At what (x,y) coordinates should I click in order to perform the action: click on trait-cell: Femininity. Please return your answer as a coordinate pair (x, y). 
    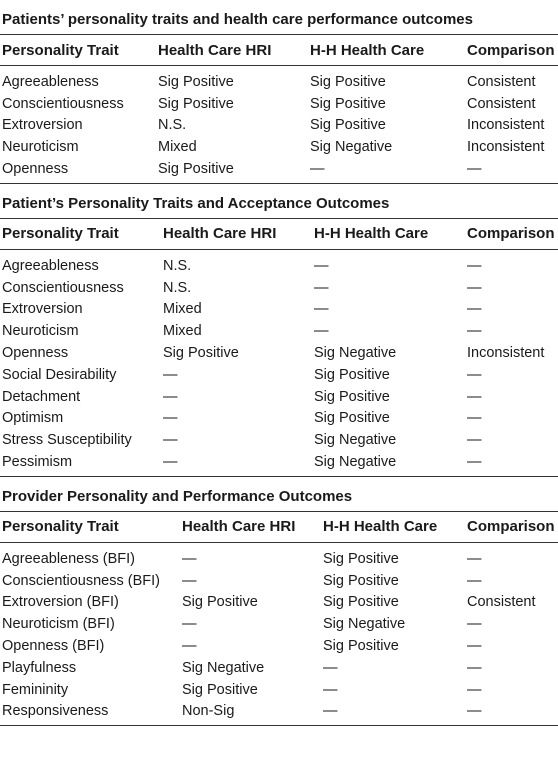
    Looking at the image, I should click on (35, 689).